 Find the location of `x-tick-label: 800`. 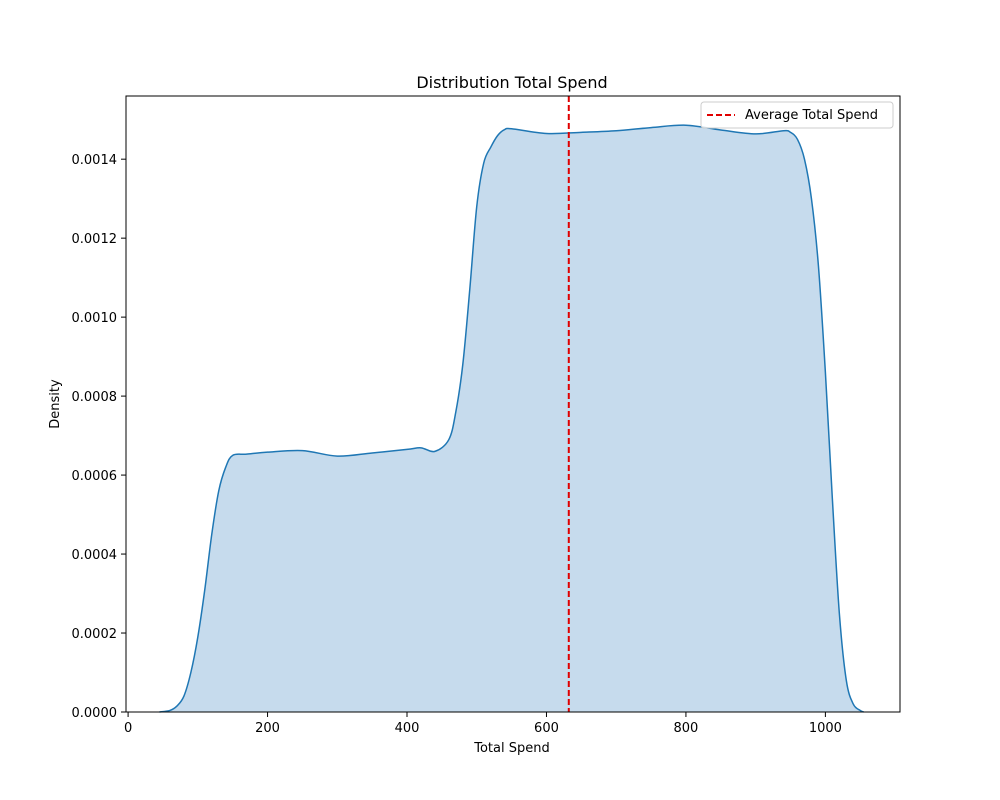

x-tick-label: 800 is located at coordinates (686, 728).